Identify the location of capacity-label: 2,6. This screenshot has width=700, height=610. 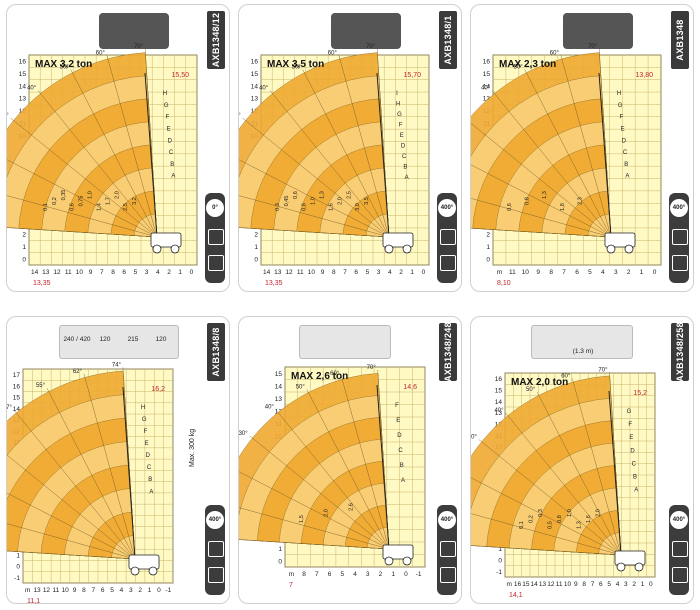
(351, 507).